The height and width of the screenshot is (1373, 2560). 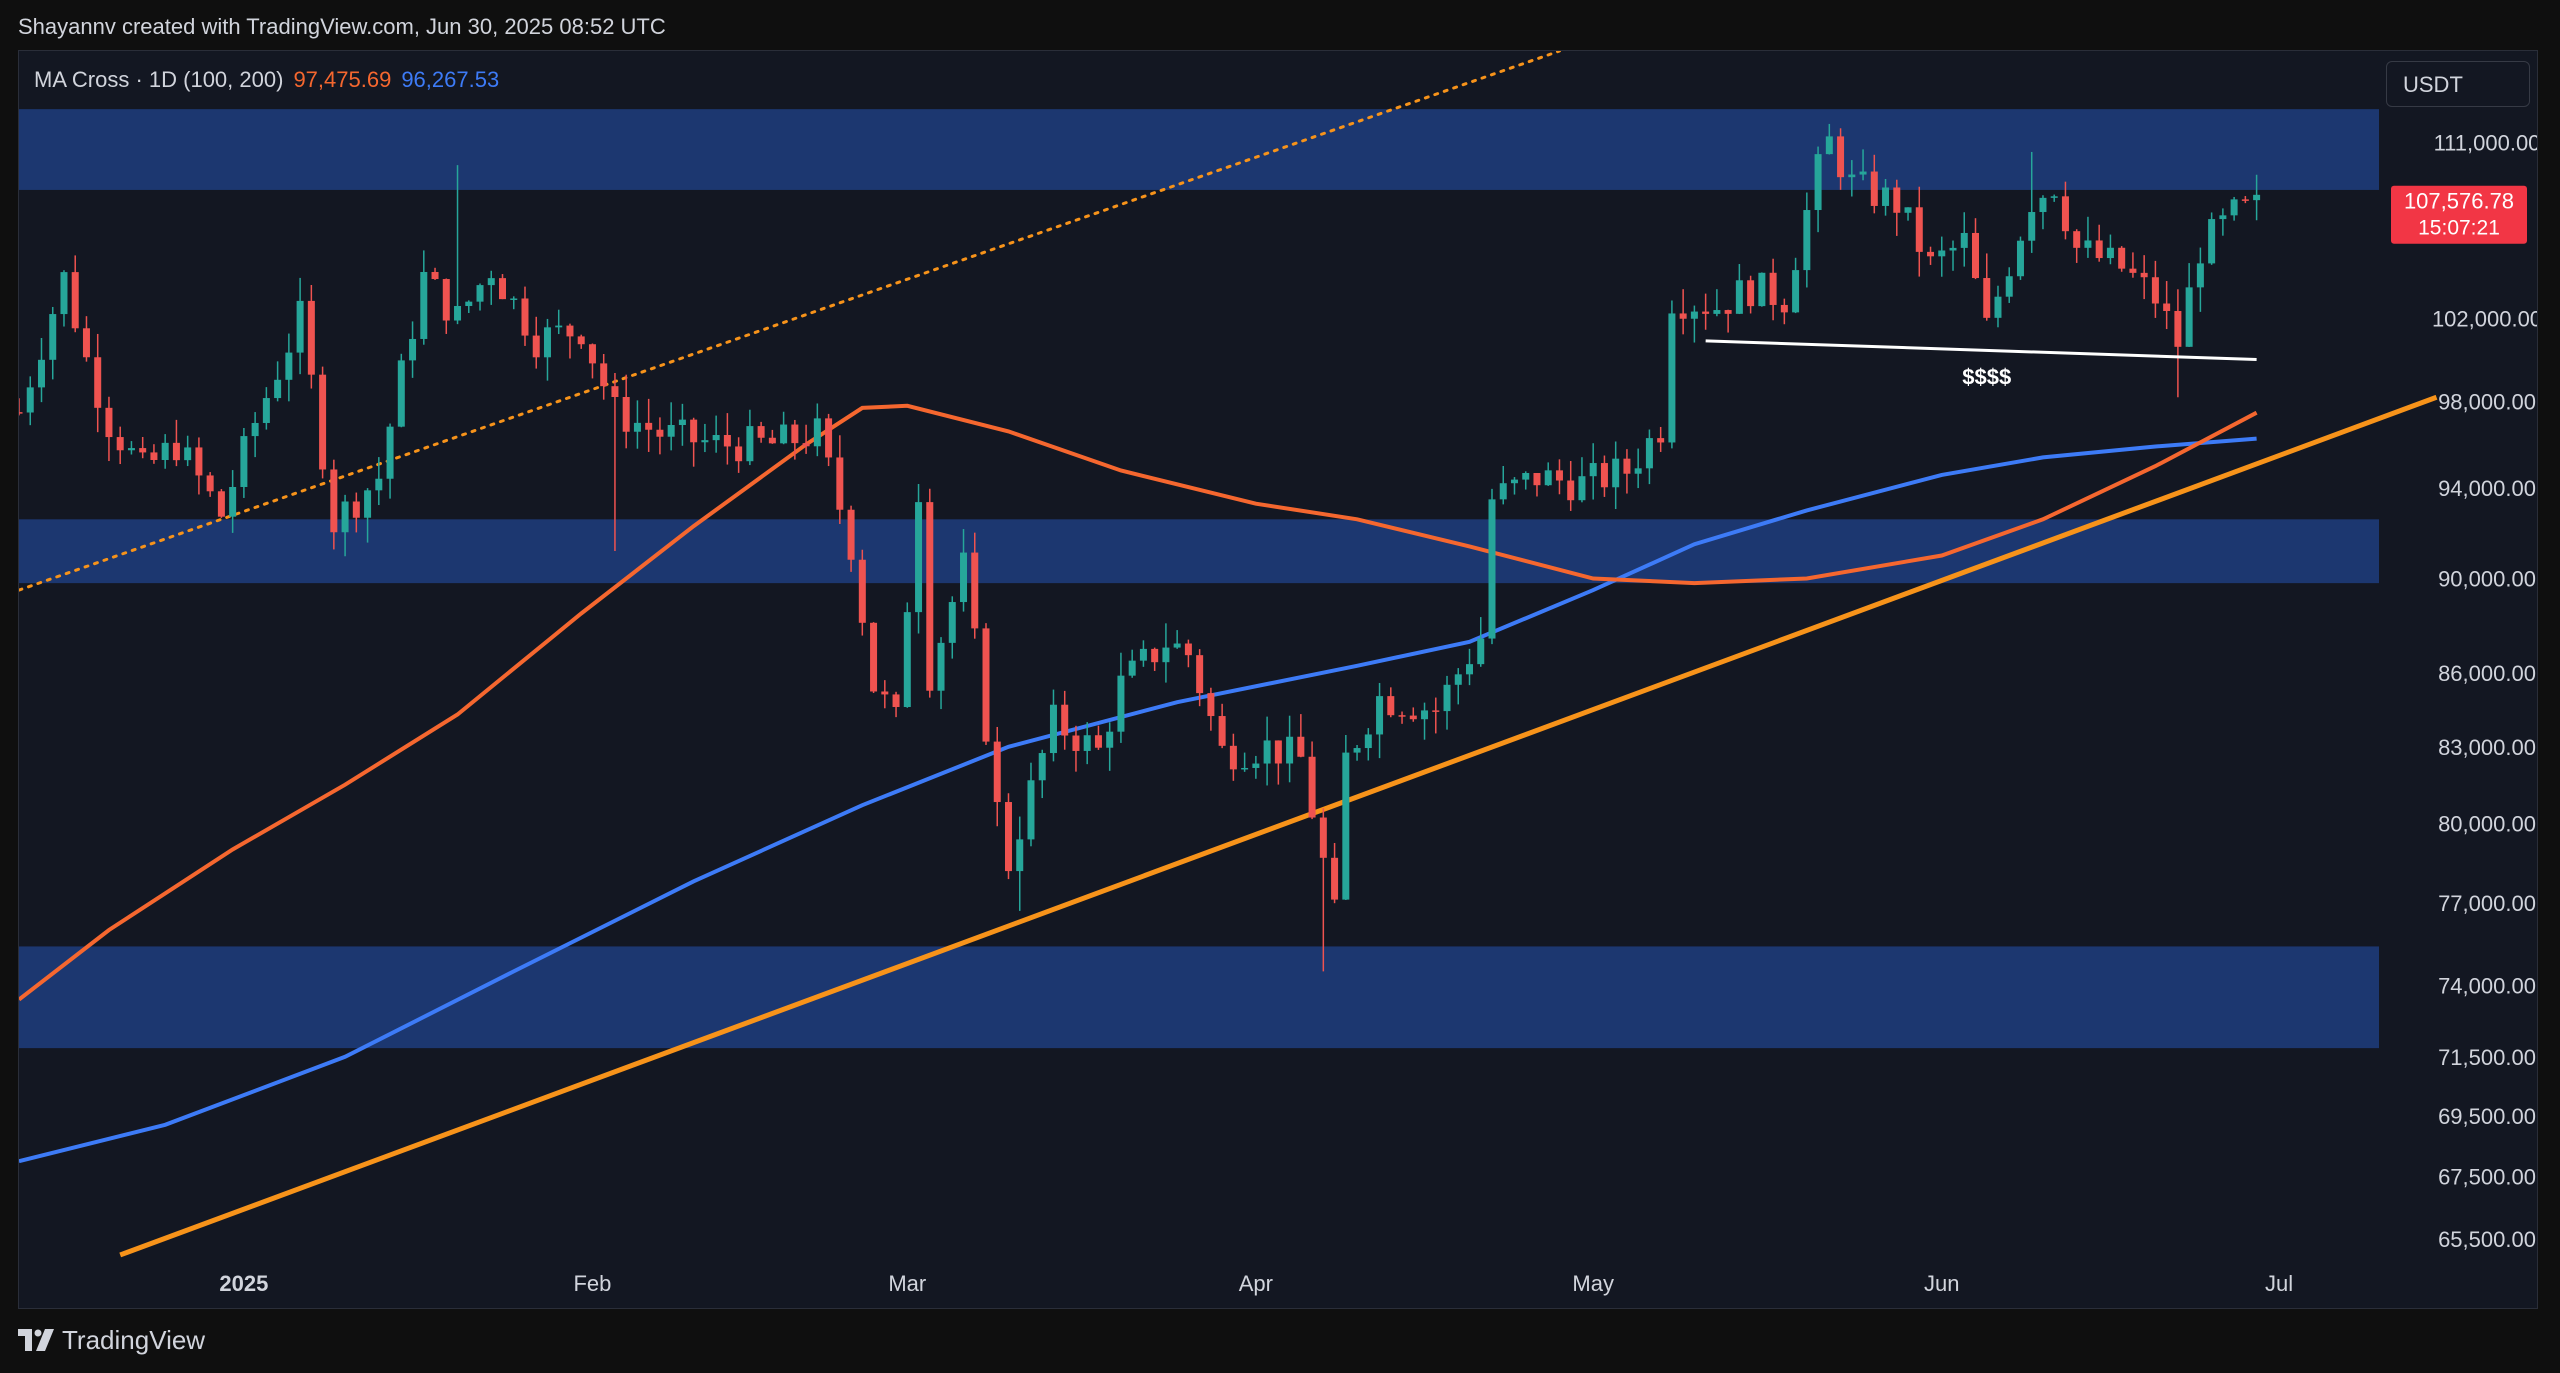 I want to click on y-axis-tick-label: 71,500.00, so click(x=2487, y=1057).